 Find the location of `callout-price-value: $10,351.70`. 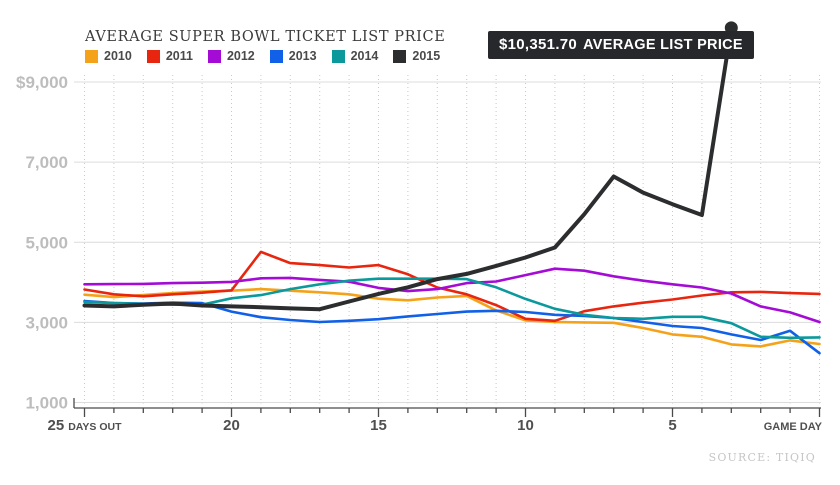

callout-price-value: $10,351.70 is located at coordinates (538, 44).